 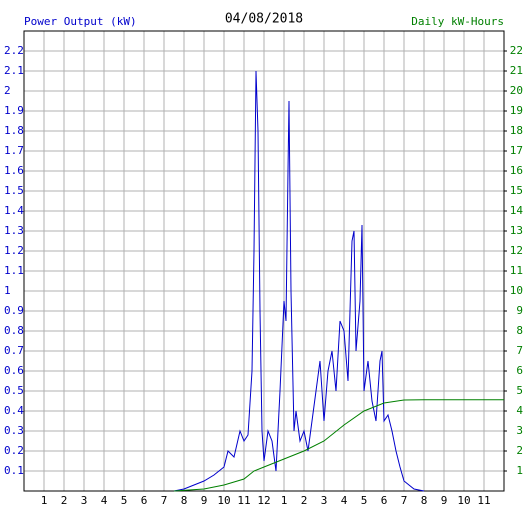 I want to click on y2-tick-label: 2, so click(x=519, y=450).